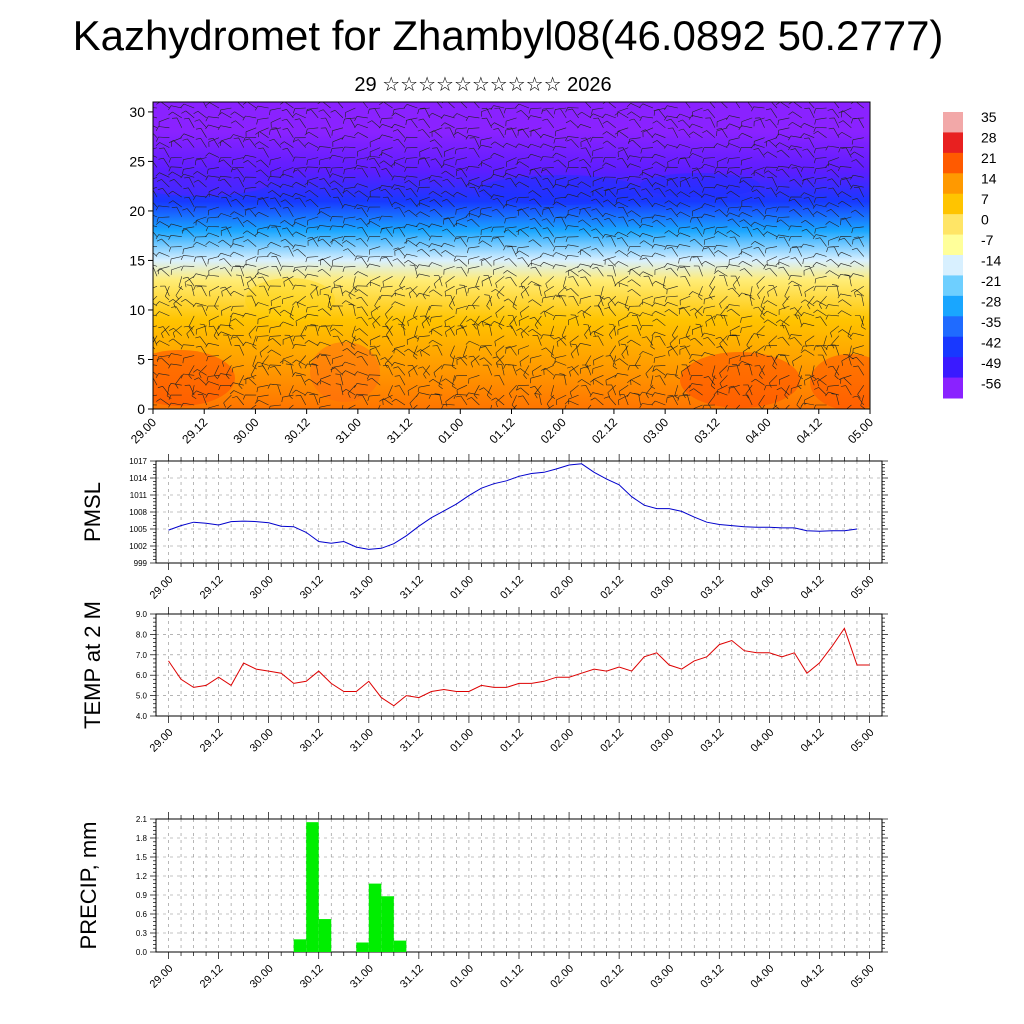 The width and height of the screenshot is (1024, 1024). Describe the element at coordinates (92, 512) in the screenshot. I see `y-axis-label: PMSL` at that location.